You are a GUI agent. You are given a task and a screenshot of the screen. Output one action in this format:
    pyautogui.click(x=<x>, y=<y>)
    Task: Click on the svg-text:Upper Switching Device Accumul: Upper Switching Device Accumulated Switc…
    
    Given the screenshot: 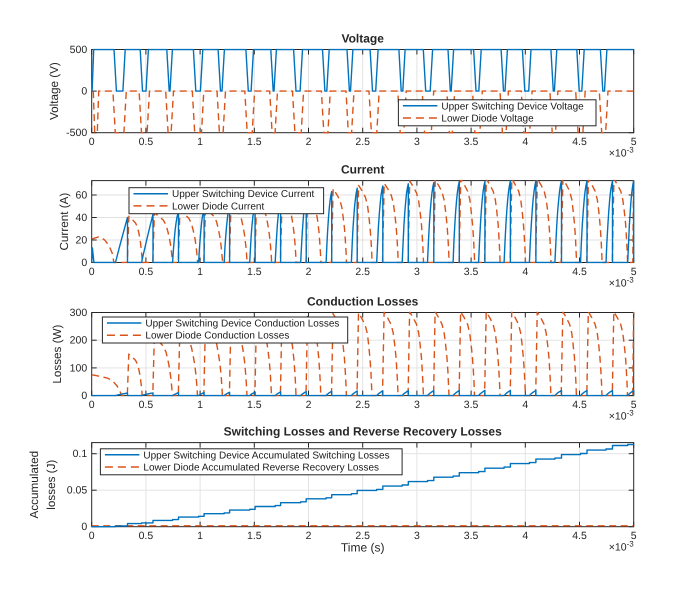 What is the action you would take?
    pyautogui.click(x=266, y=455)
    